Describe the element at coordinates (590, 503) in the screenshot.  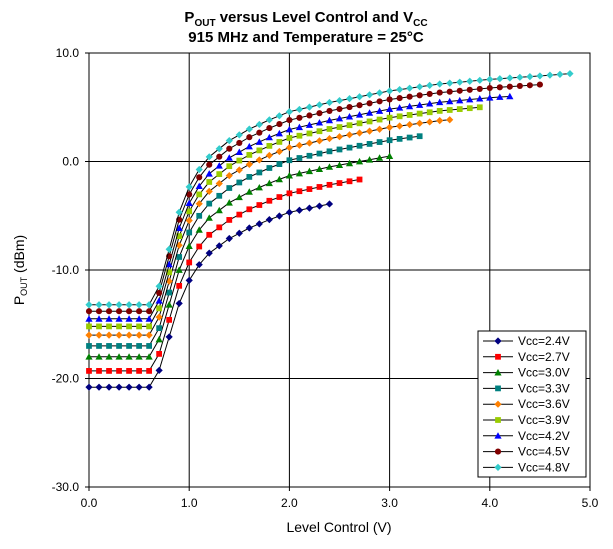
I see `x-tick-label: 5.0` at that location.